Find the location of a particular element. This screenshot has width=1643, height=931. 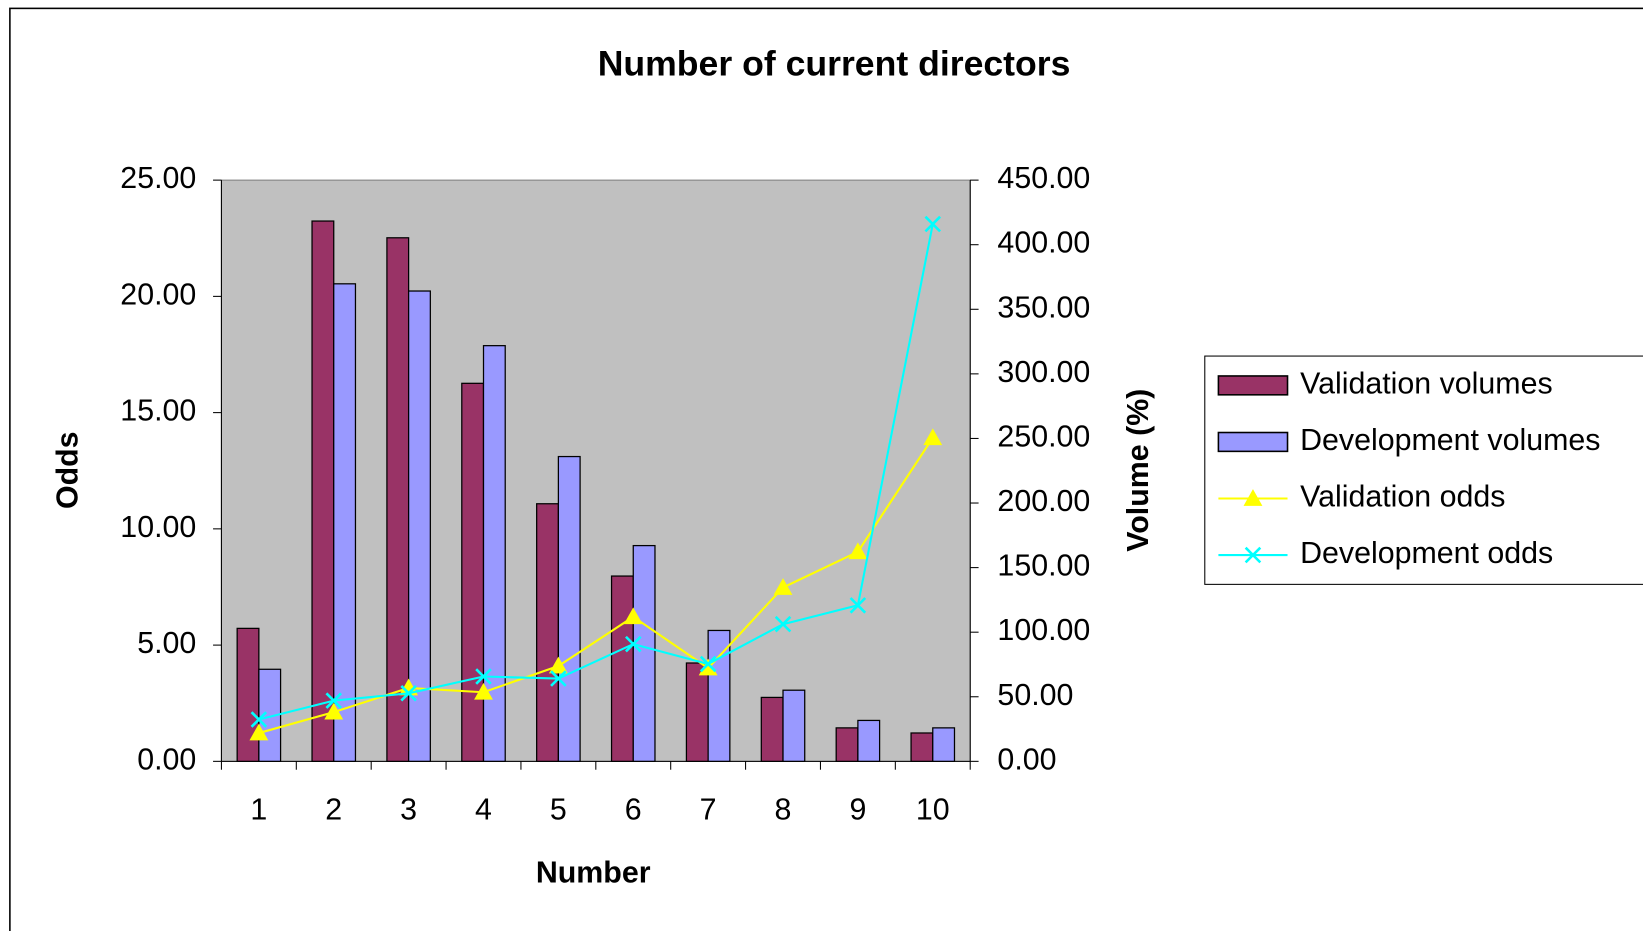

x-tick-label: 8 is located at coordinates (783, 810).